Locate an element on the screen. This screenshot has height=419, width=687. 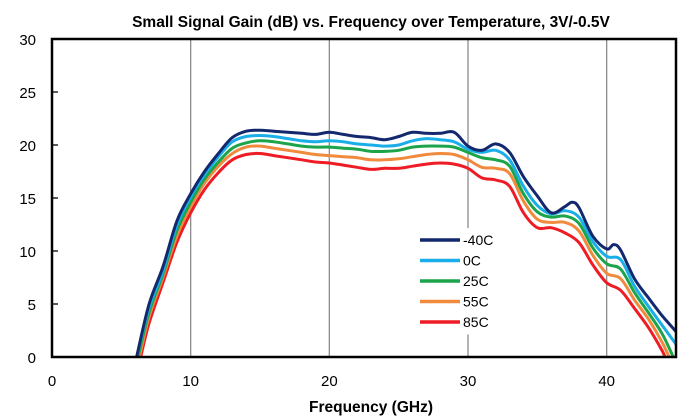
y-tick-label: 20 is located at coordinates (27, 146).